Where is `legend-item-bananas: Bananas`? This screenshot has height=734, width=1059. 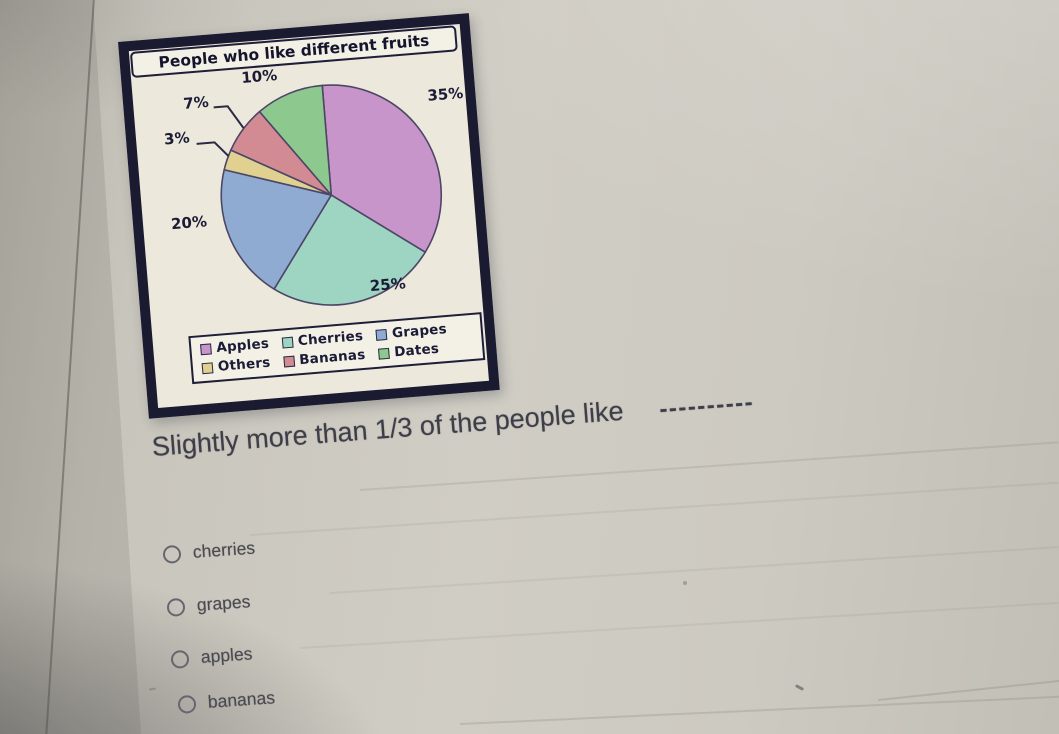
legend-item-bananas: Bananas is located at coordinates (324, 358).